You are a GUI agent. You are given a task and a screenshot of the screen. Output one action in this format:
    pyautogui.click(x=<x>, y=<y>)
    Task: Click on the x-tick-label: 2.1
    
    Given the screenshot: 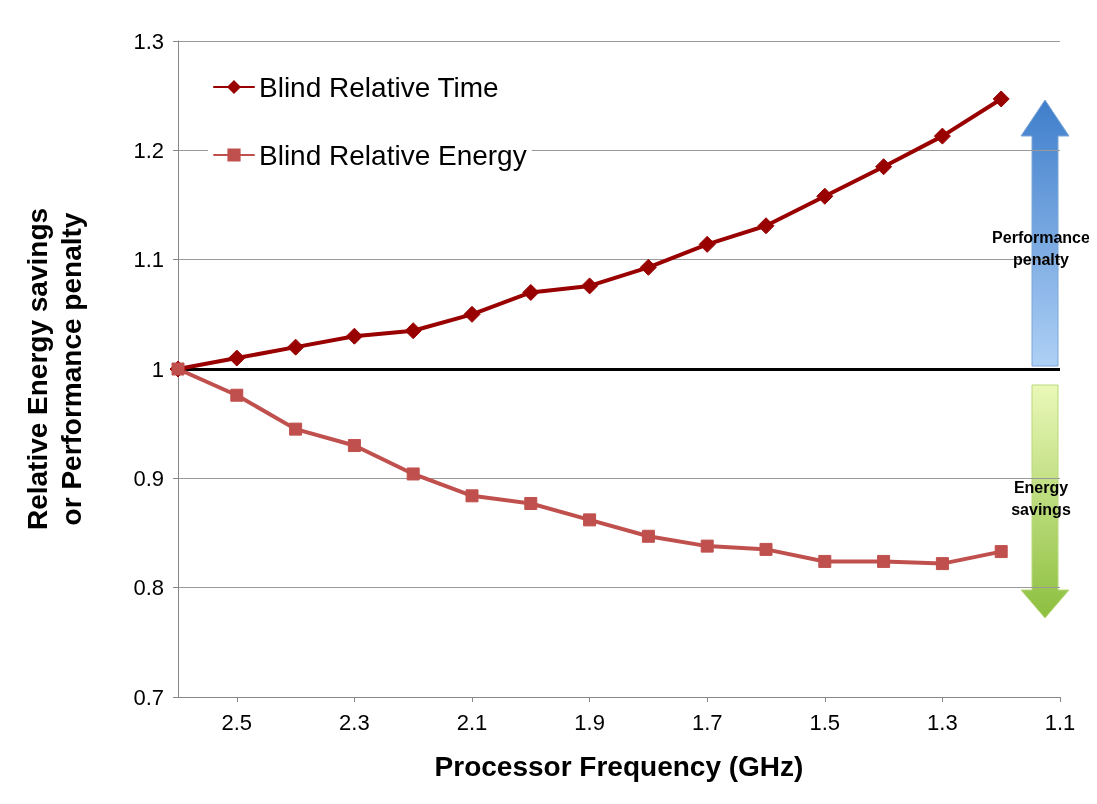 What is the action you would take?
    pyautogui.click(x=472, y=722)
    